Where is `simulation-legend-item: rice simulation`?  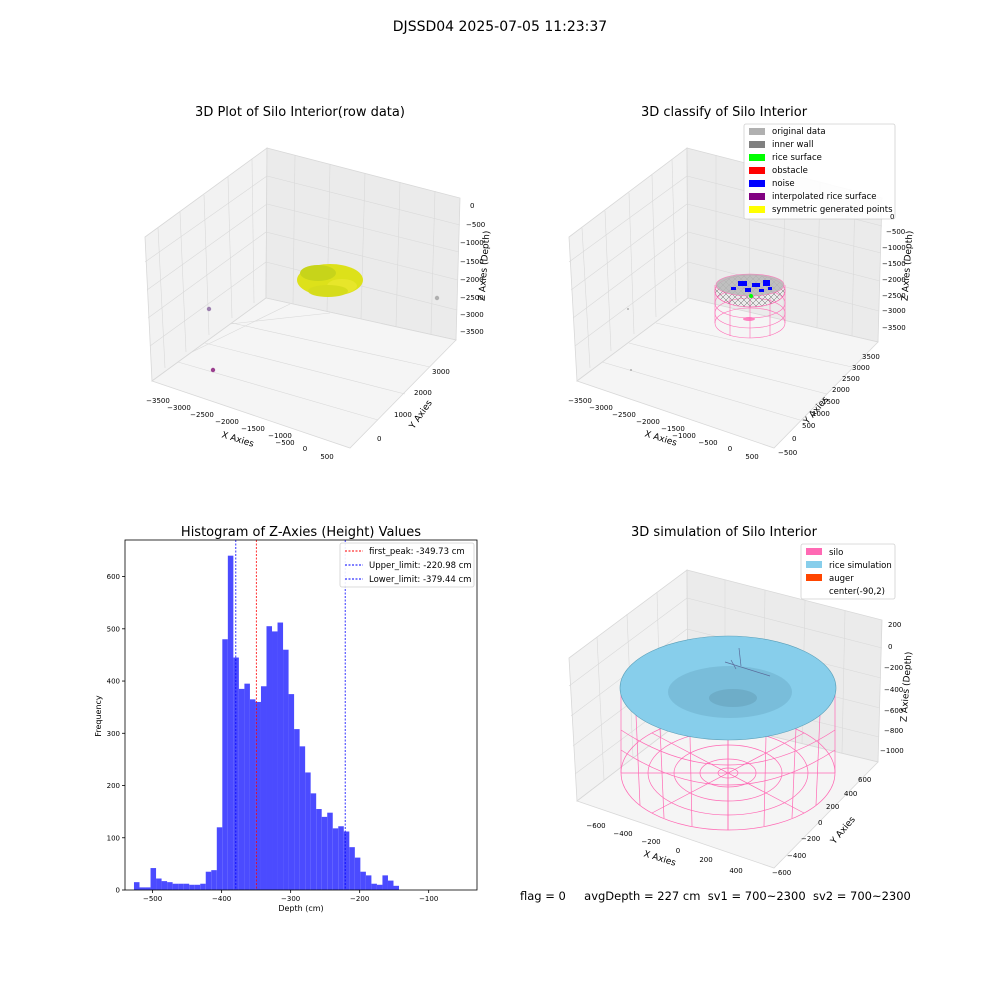
simulation-legend-item: rice simulation is located at coordinates (849, 566).